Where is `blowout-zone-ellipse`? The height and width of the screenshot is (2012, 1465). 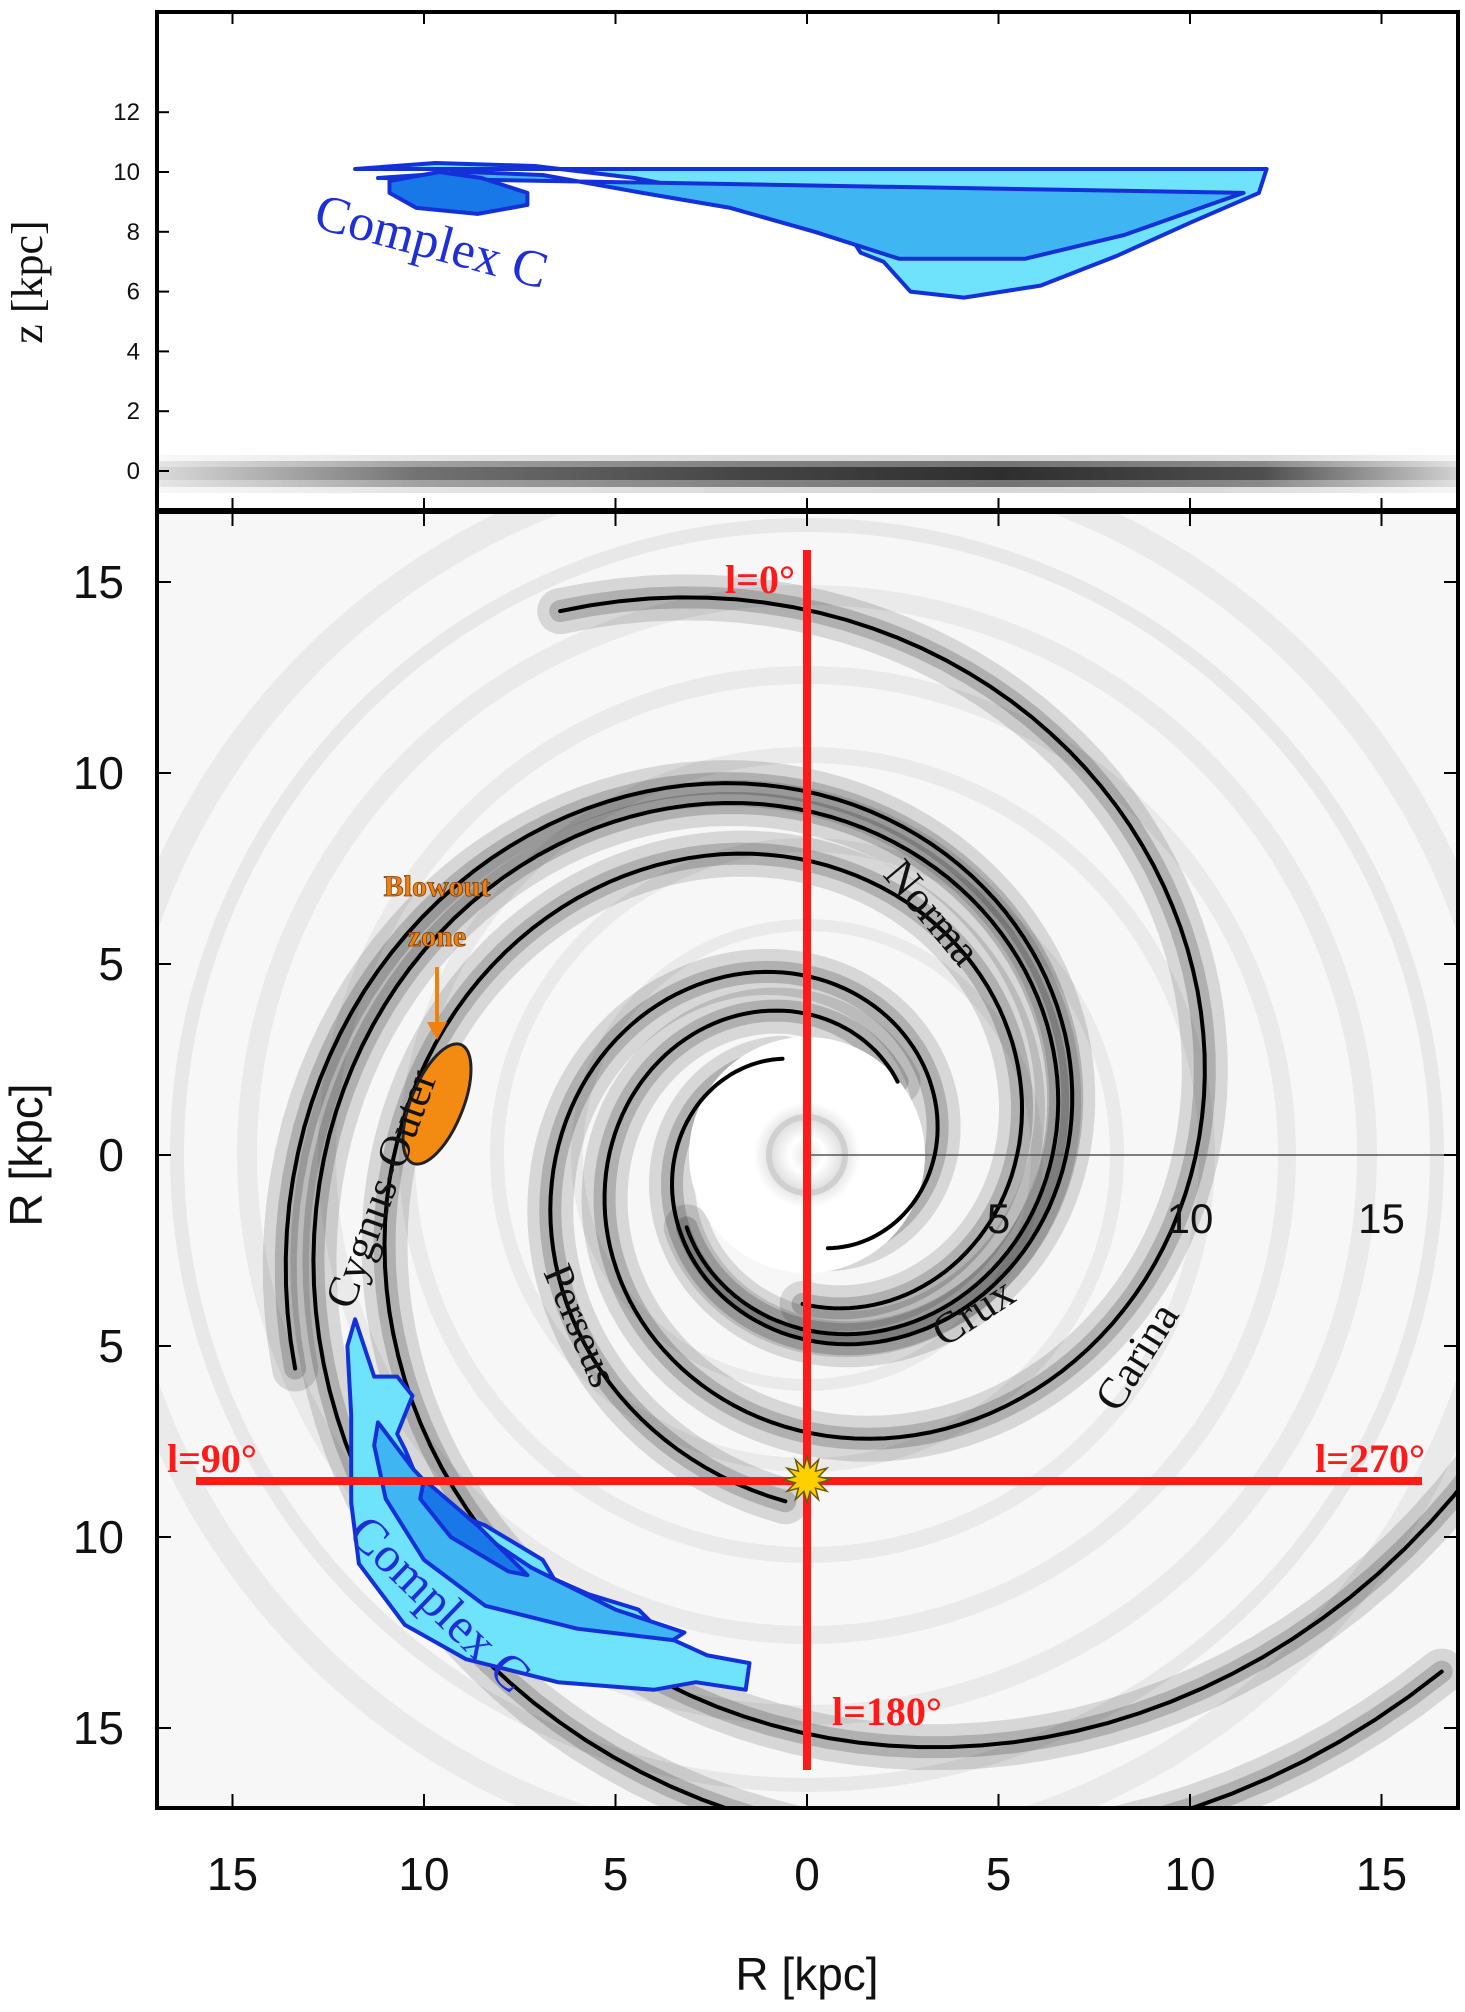
blowout-zone-ellipse is located at coordinates (437, 1104).